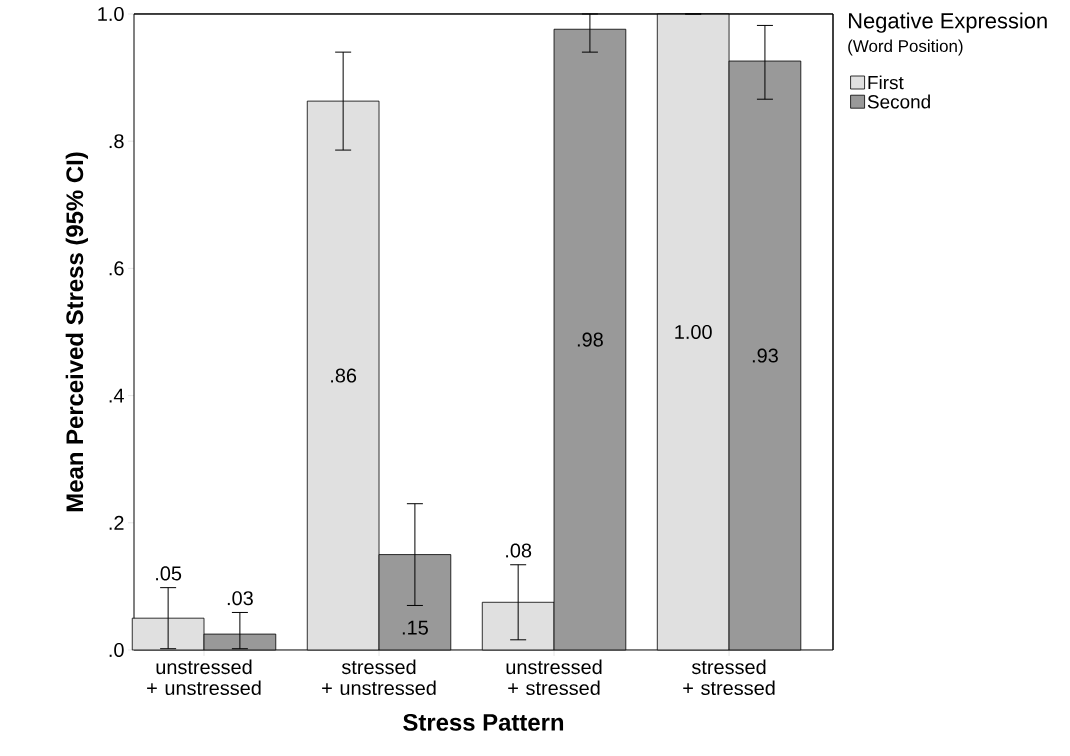 This screenshot has width=1070, height=756. Describe the element at coordinates (886, 82) in the screenshot. I see `legend-label: First` at that location.